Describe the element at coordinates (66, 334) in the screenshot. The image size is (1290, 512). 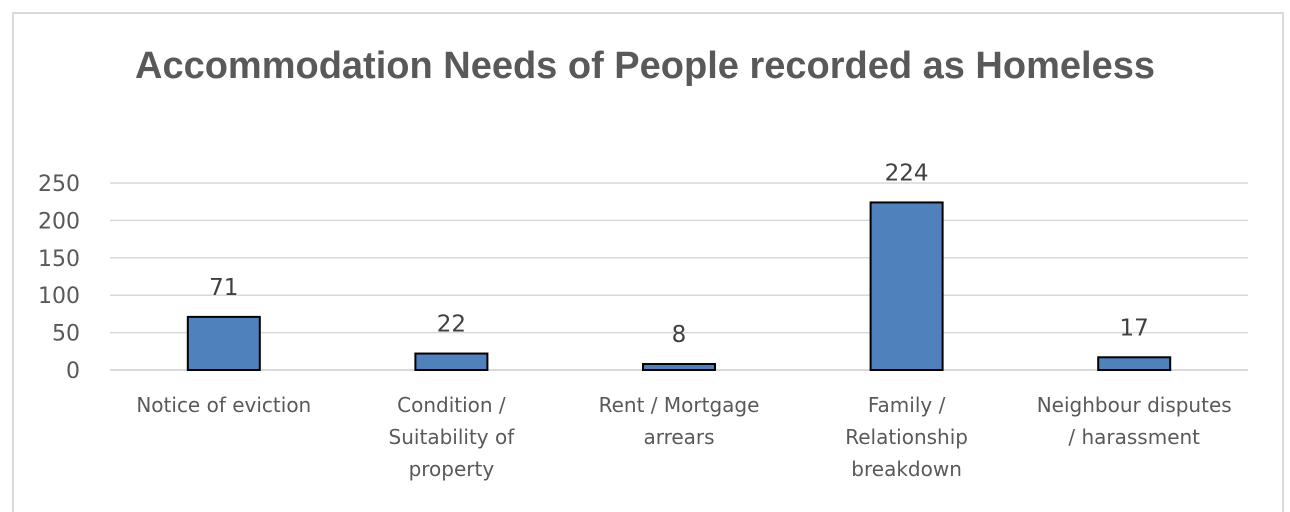
I see `y-tick-label: 50` at that location.